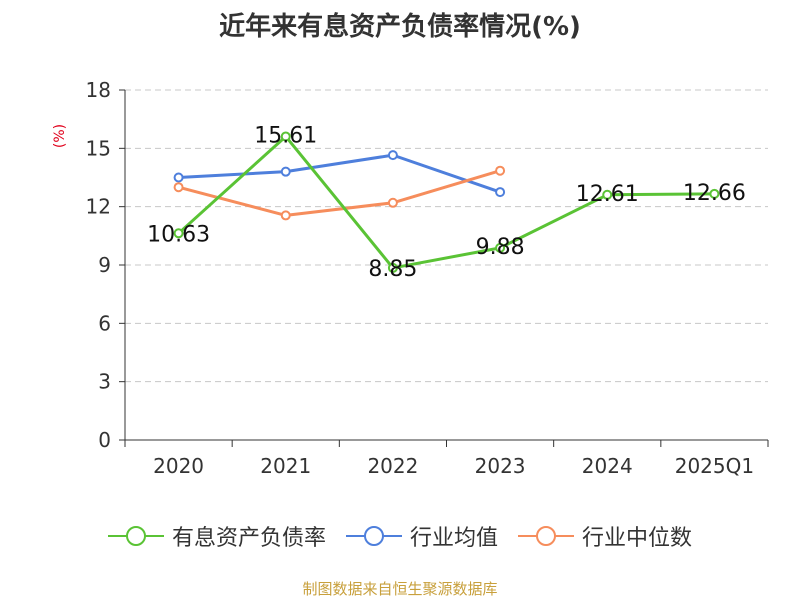  I want to click on y-tick-label: 12, so click(98, 207).